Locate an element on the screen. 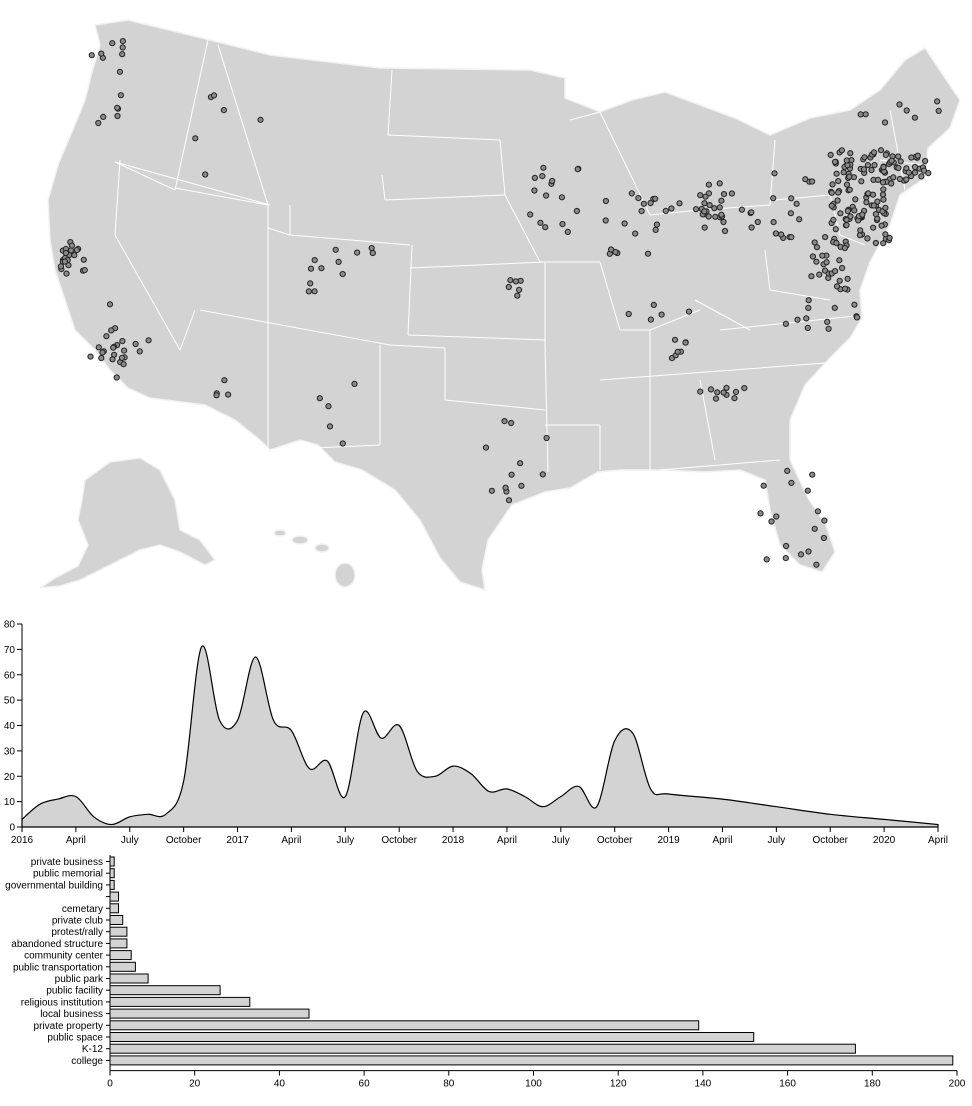 Image resolution: width=972 pixels, height=1106 pixels. x-tick-label-160: 160 is located at coordinates (787, 1084).